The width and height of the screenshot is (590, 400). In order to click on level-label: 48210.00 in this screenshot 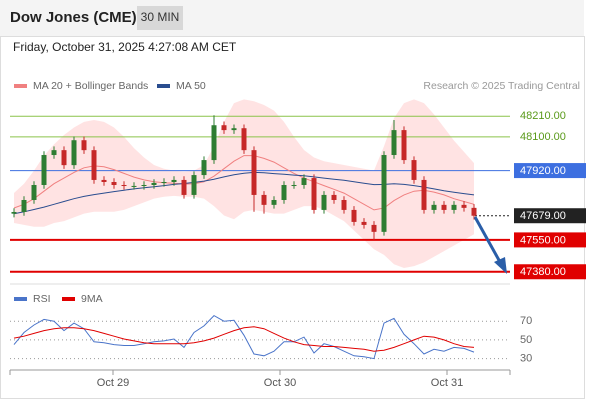, I will do `click(543, 116)`.